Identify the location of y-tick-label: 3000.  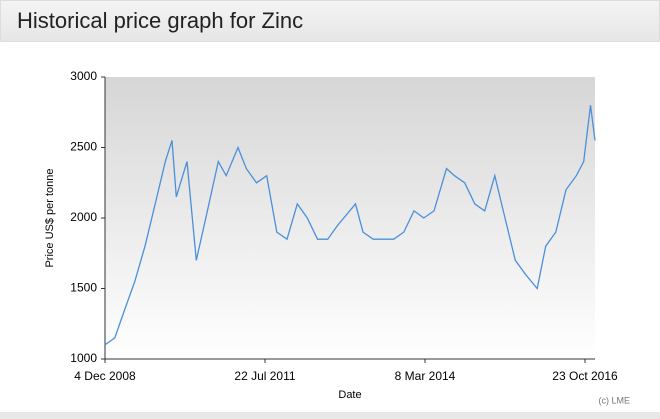
(83, 76).